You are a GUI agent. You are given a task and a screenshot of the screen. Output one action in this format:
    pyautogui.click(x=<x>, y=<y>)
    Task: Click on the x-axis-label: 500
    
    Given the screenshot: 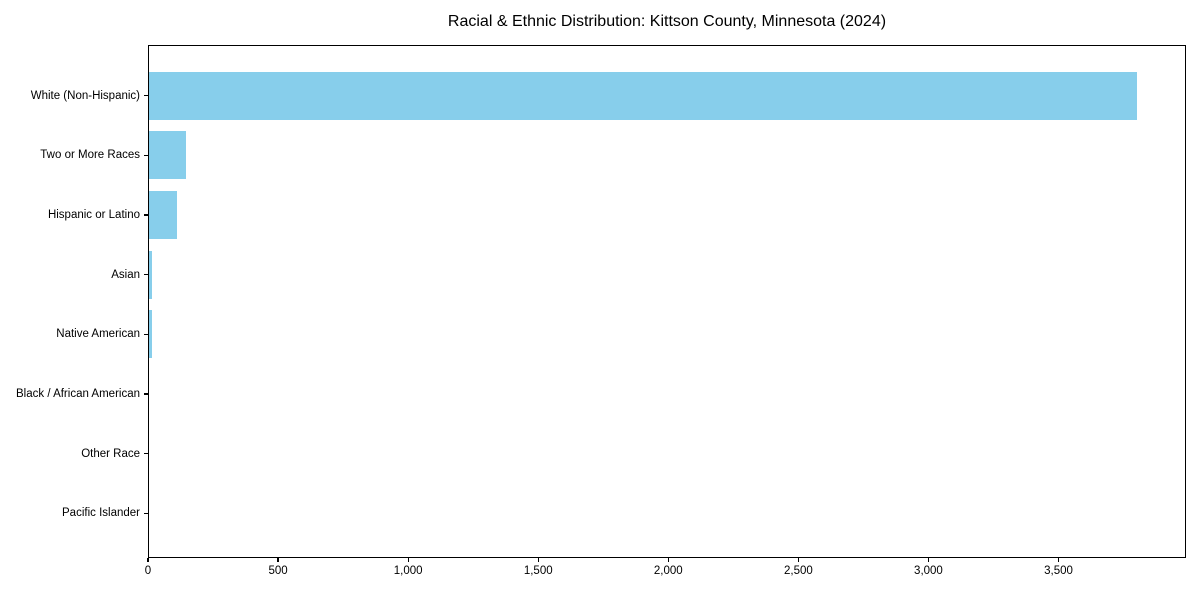 What is the action you would take?
    pyautogui.click(x=278, y=571)
    